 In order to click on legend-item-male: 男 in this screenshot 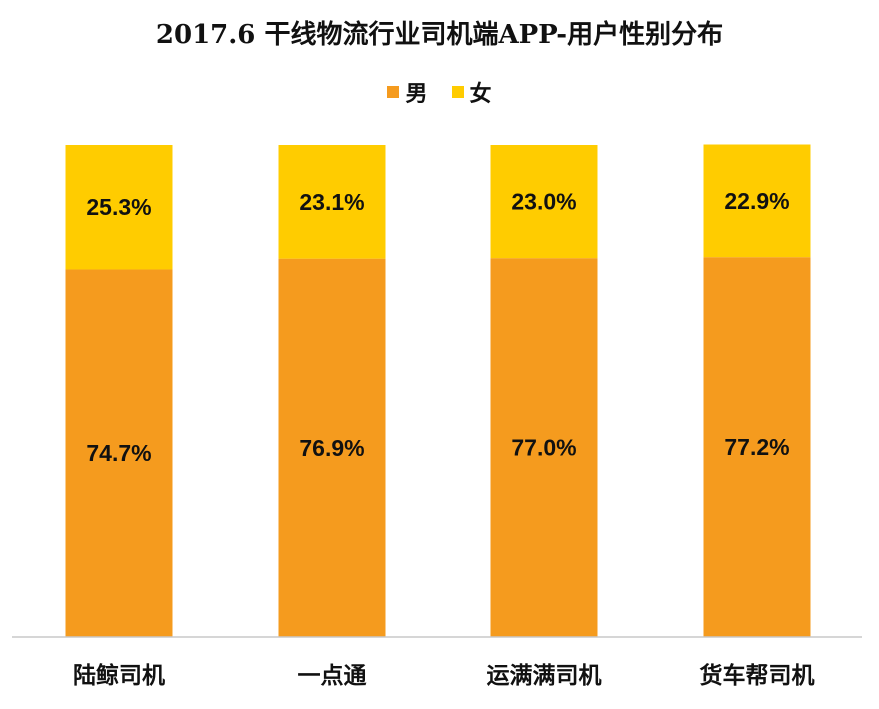, I will do `click(407, 92)`.